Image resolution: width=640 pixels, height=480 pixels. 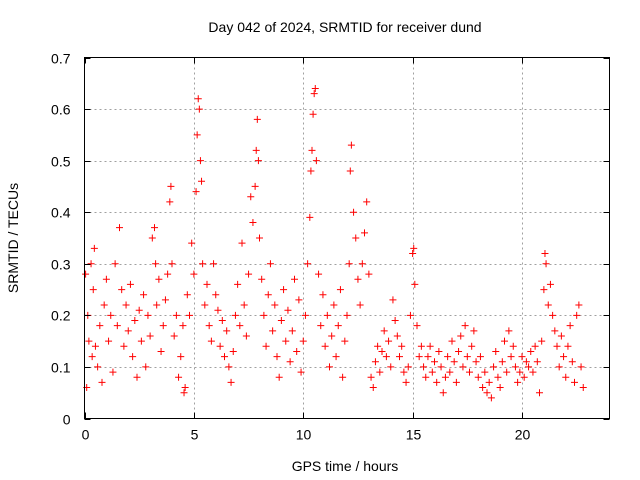 What do you see at coordinates (61, 316) in the screenshot?
I see `y-tick-label: 0.2` at bounding box center [61, 316].